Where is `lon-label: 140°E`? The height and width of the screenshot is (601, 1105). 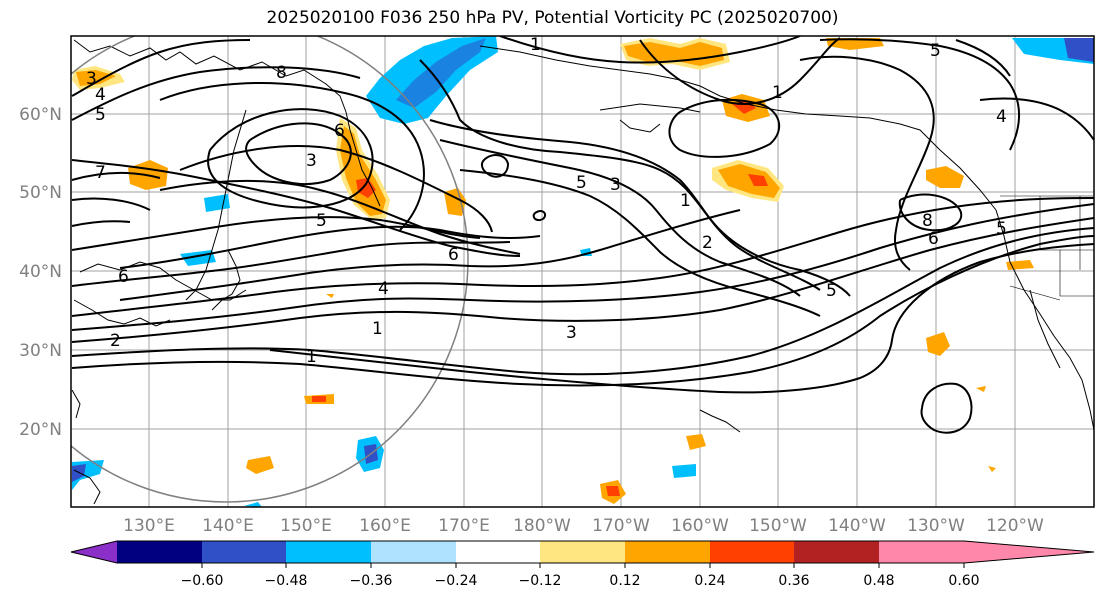 lon-label: 140°E is located at coordinates (228, 526).